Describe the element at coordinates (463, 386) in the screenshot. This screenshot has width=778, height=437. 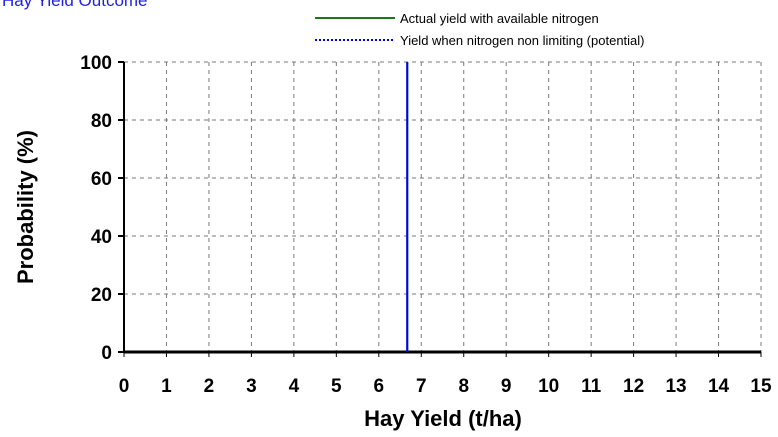
I see `x-tick-label: 8` at that location.